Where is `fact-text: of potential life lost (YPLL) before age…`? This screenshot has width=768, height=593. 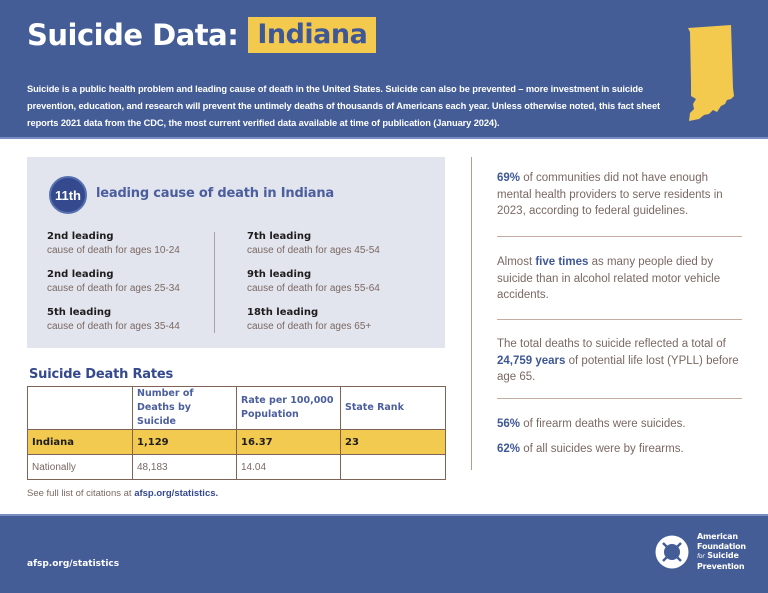
fact-text: of potential life lost (YPLL) before age… is located at coordinates (618, 369).